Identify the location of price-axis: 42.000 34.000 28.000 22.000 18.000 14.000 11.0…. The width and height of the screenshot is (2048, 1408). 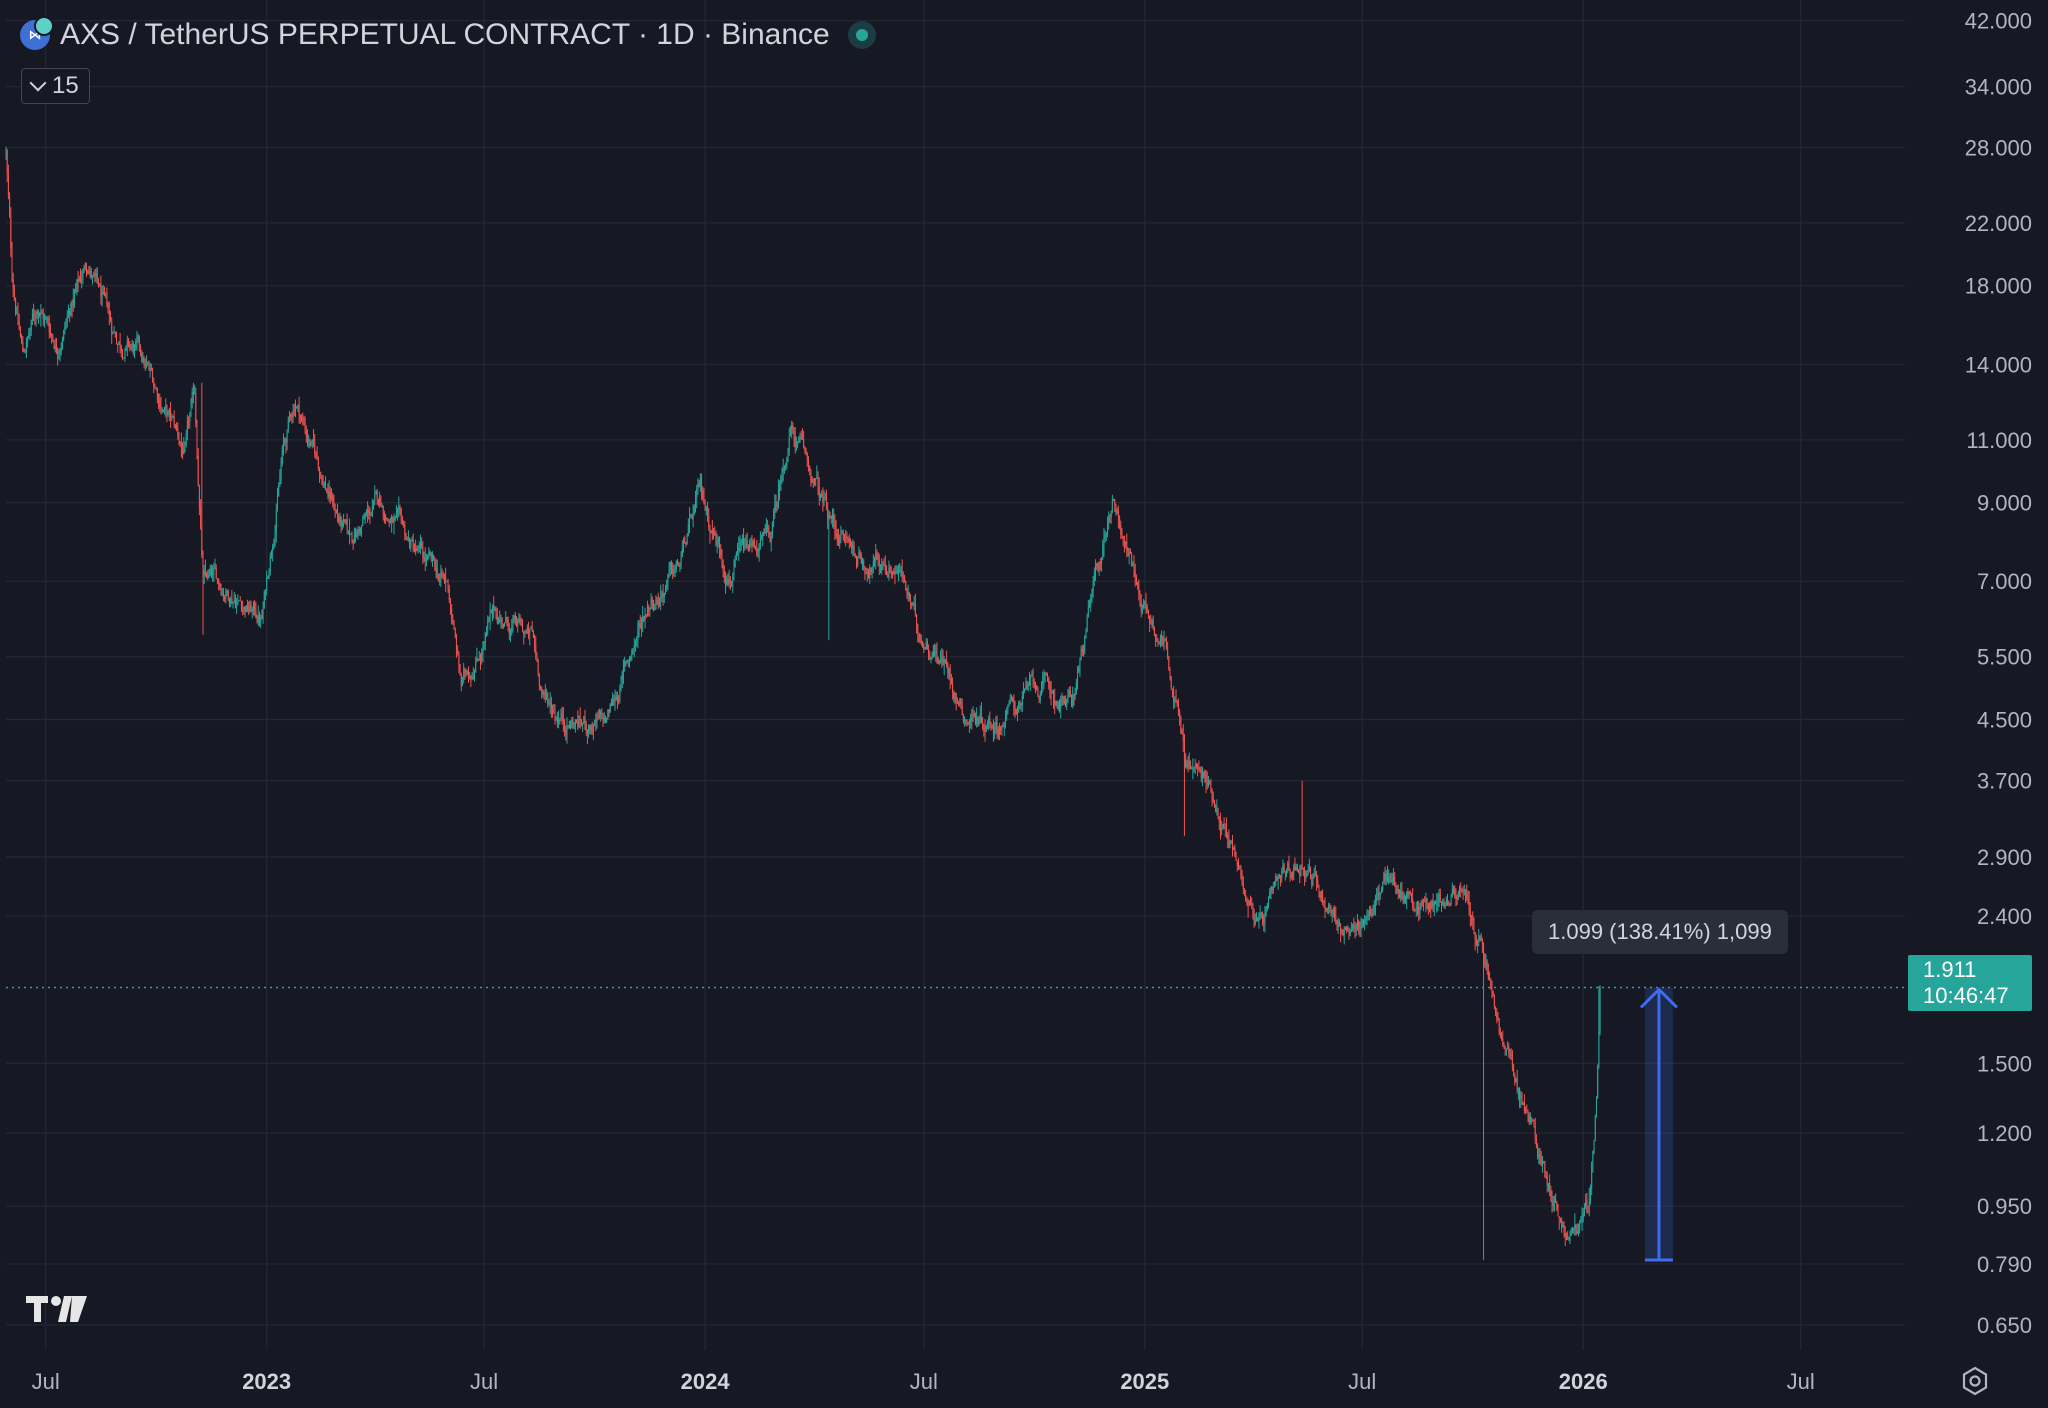
(1998, 673).